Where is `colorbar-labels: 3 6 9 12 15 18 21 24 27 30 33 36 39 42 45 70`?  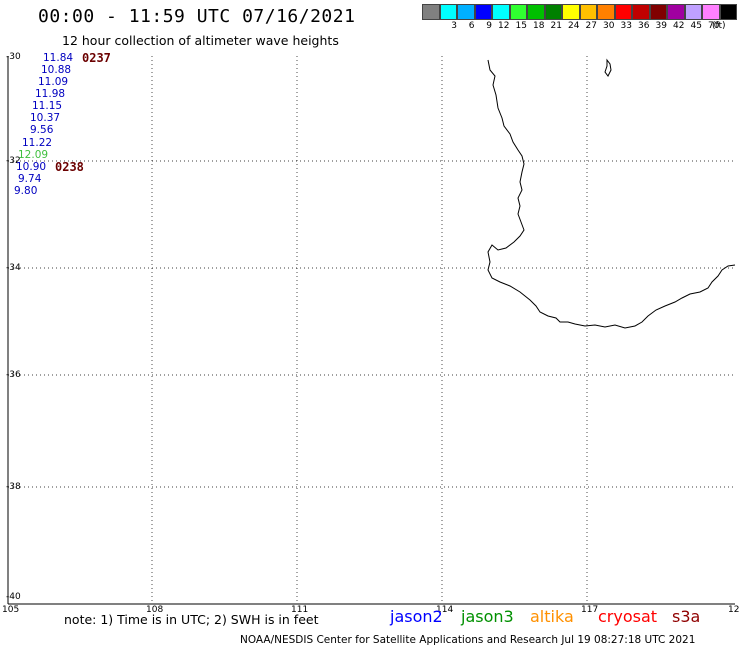
colorbar-labels: 3 6 9 12 15 18 21 24 27 30 33 36 39 42 45 70 is located at coordinates (571, 26).